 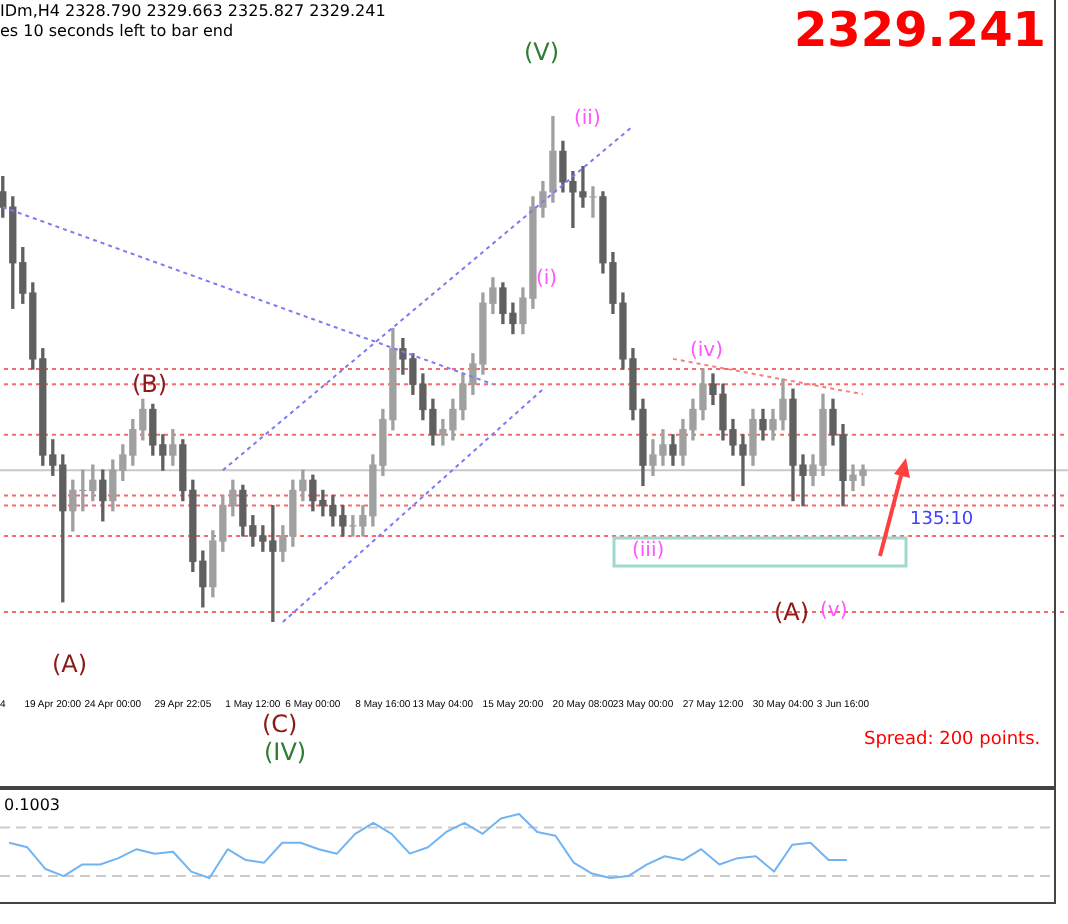 I want to click on text: (A), so click(x=70, y=664).